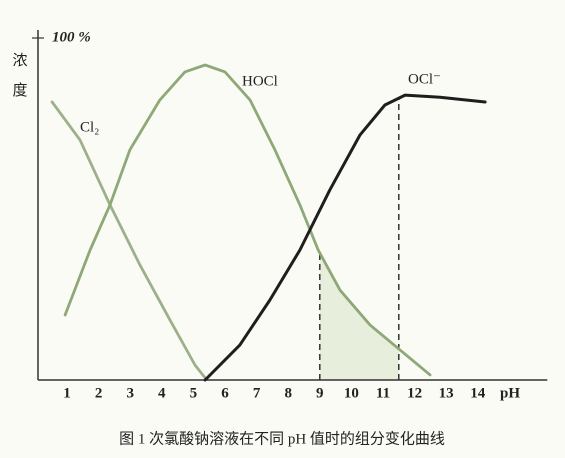  I want to click on y-tick-label: 100 %, so click(71, 37).